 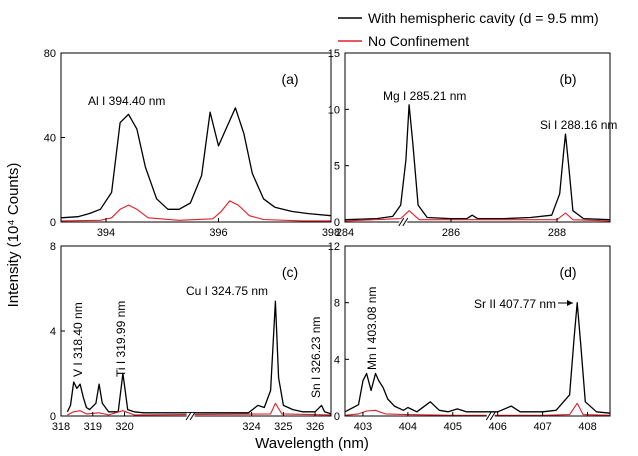 I want to click on panel-c-annotation-v: V I 318.40 nm, so click(x=78, y=339).